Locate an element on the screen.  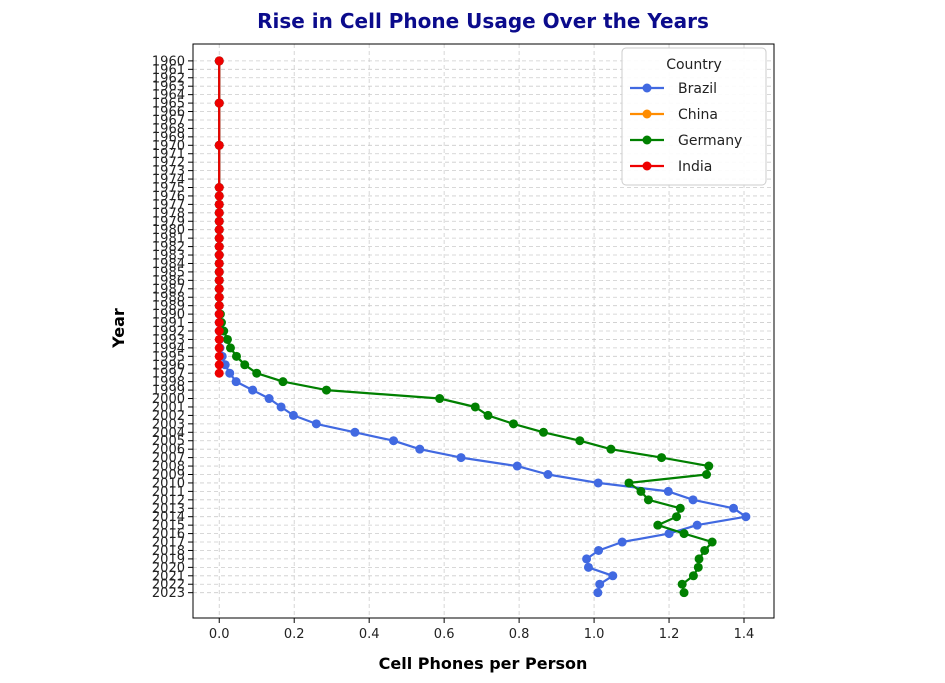
legend-box is located at coordinates (694, 116).